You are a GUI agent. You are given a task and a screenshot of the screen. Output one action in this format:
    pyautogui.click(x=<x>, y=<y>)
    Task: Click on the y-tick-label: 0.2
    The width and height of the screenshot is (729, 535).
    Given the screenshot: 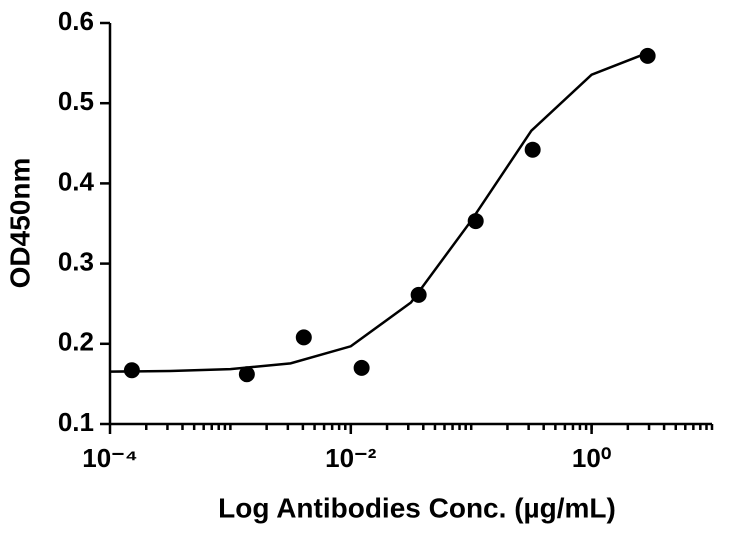 What is the action you would take?
    pyautogui.click(x=76, y=342)
    